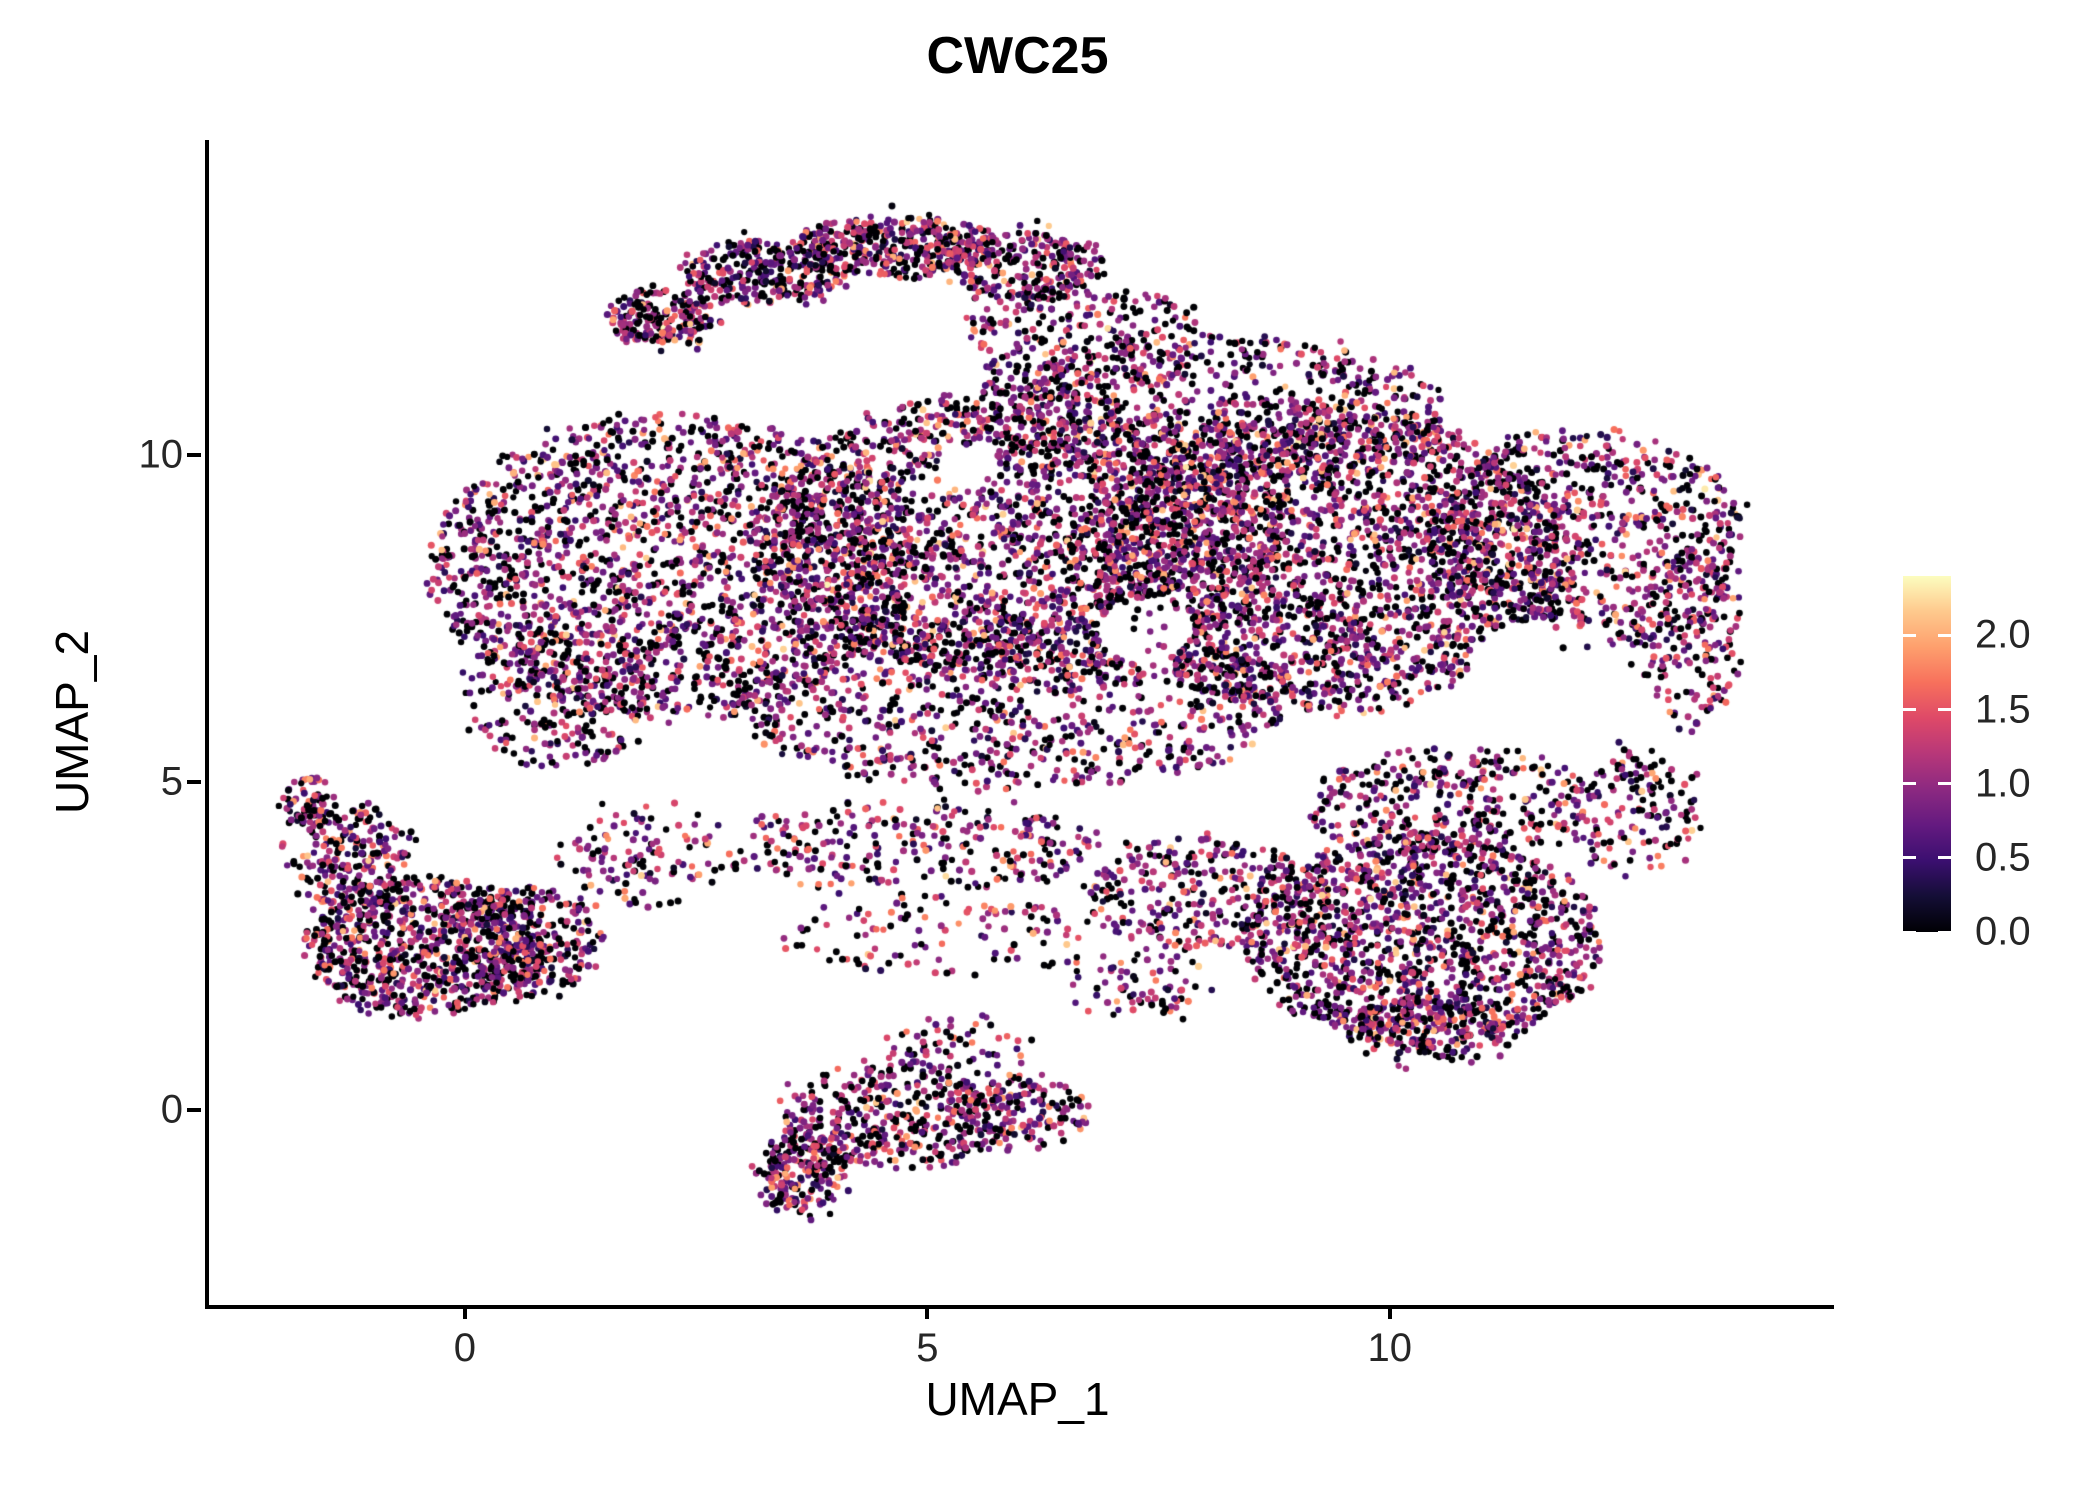 This screenshot has height=1500, width=2100. I want to click on colorbar-tick-label: 1.0, so click(2003, 783).